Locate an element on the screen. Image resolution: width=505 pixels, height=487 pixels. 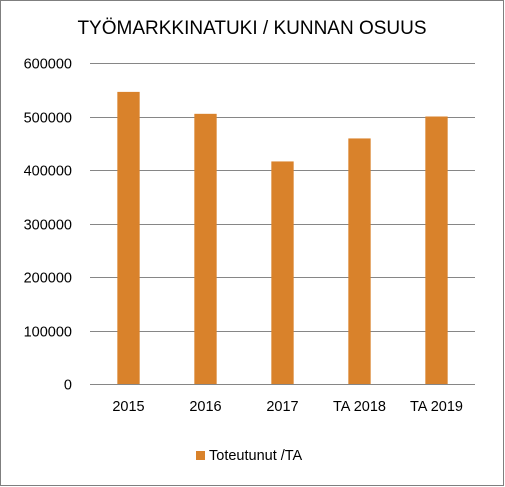
y-tick-label: 200000 is located at coordinates (48, 279).